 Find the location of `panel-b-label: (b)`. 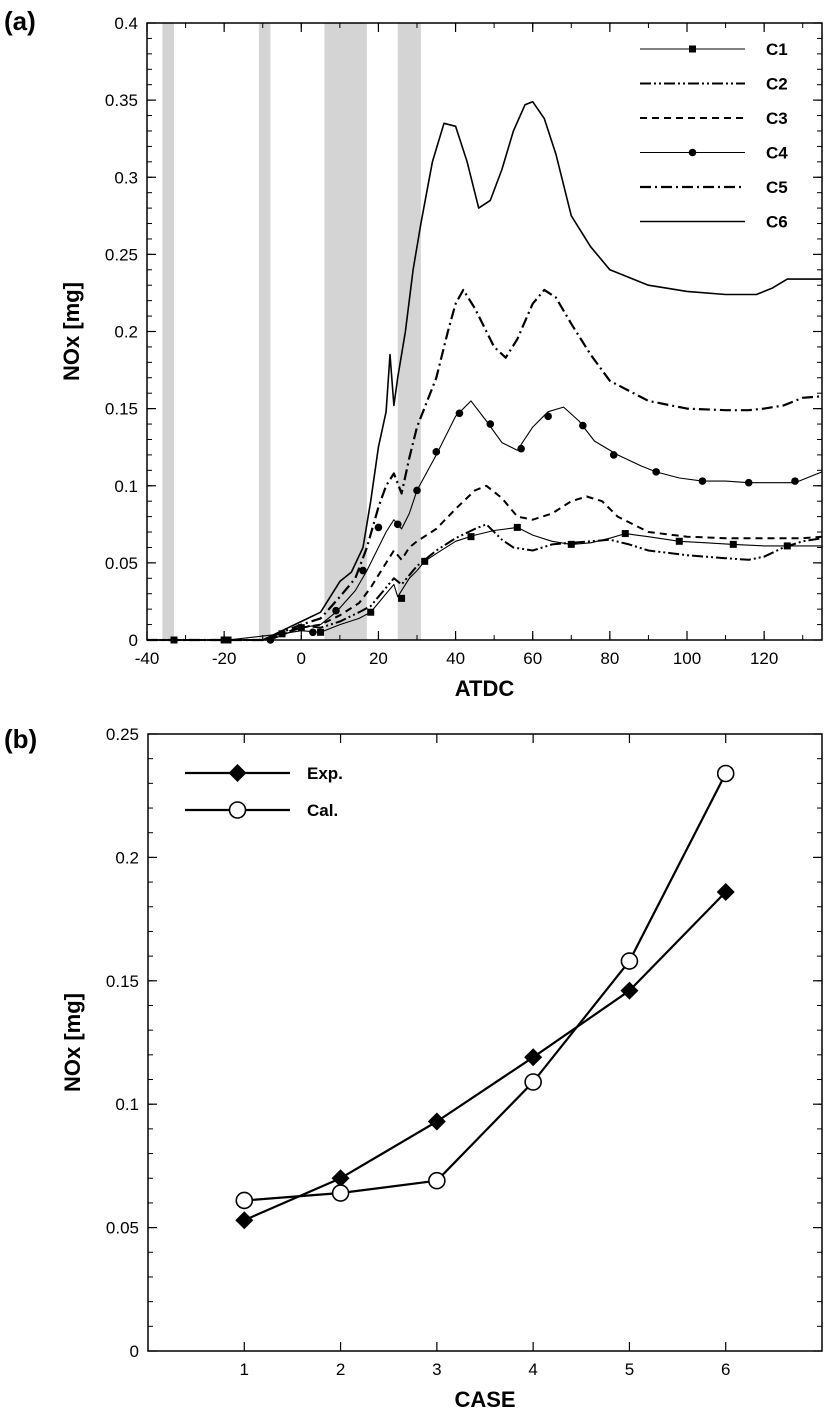

panel-b-label: (b) is located at coordinates (20, 739).